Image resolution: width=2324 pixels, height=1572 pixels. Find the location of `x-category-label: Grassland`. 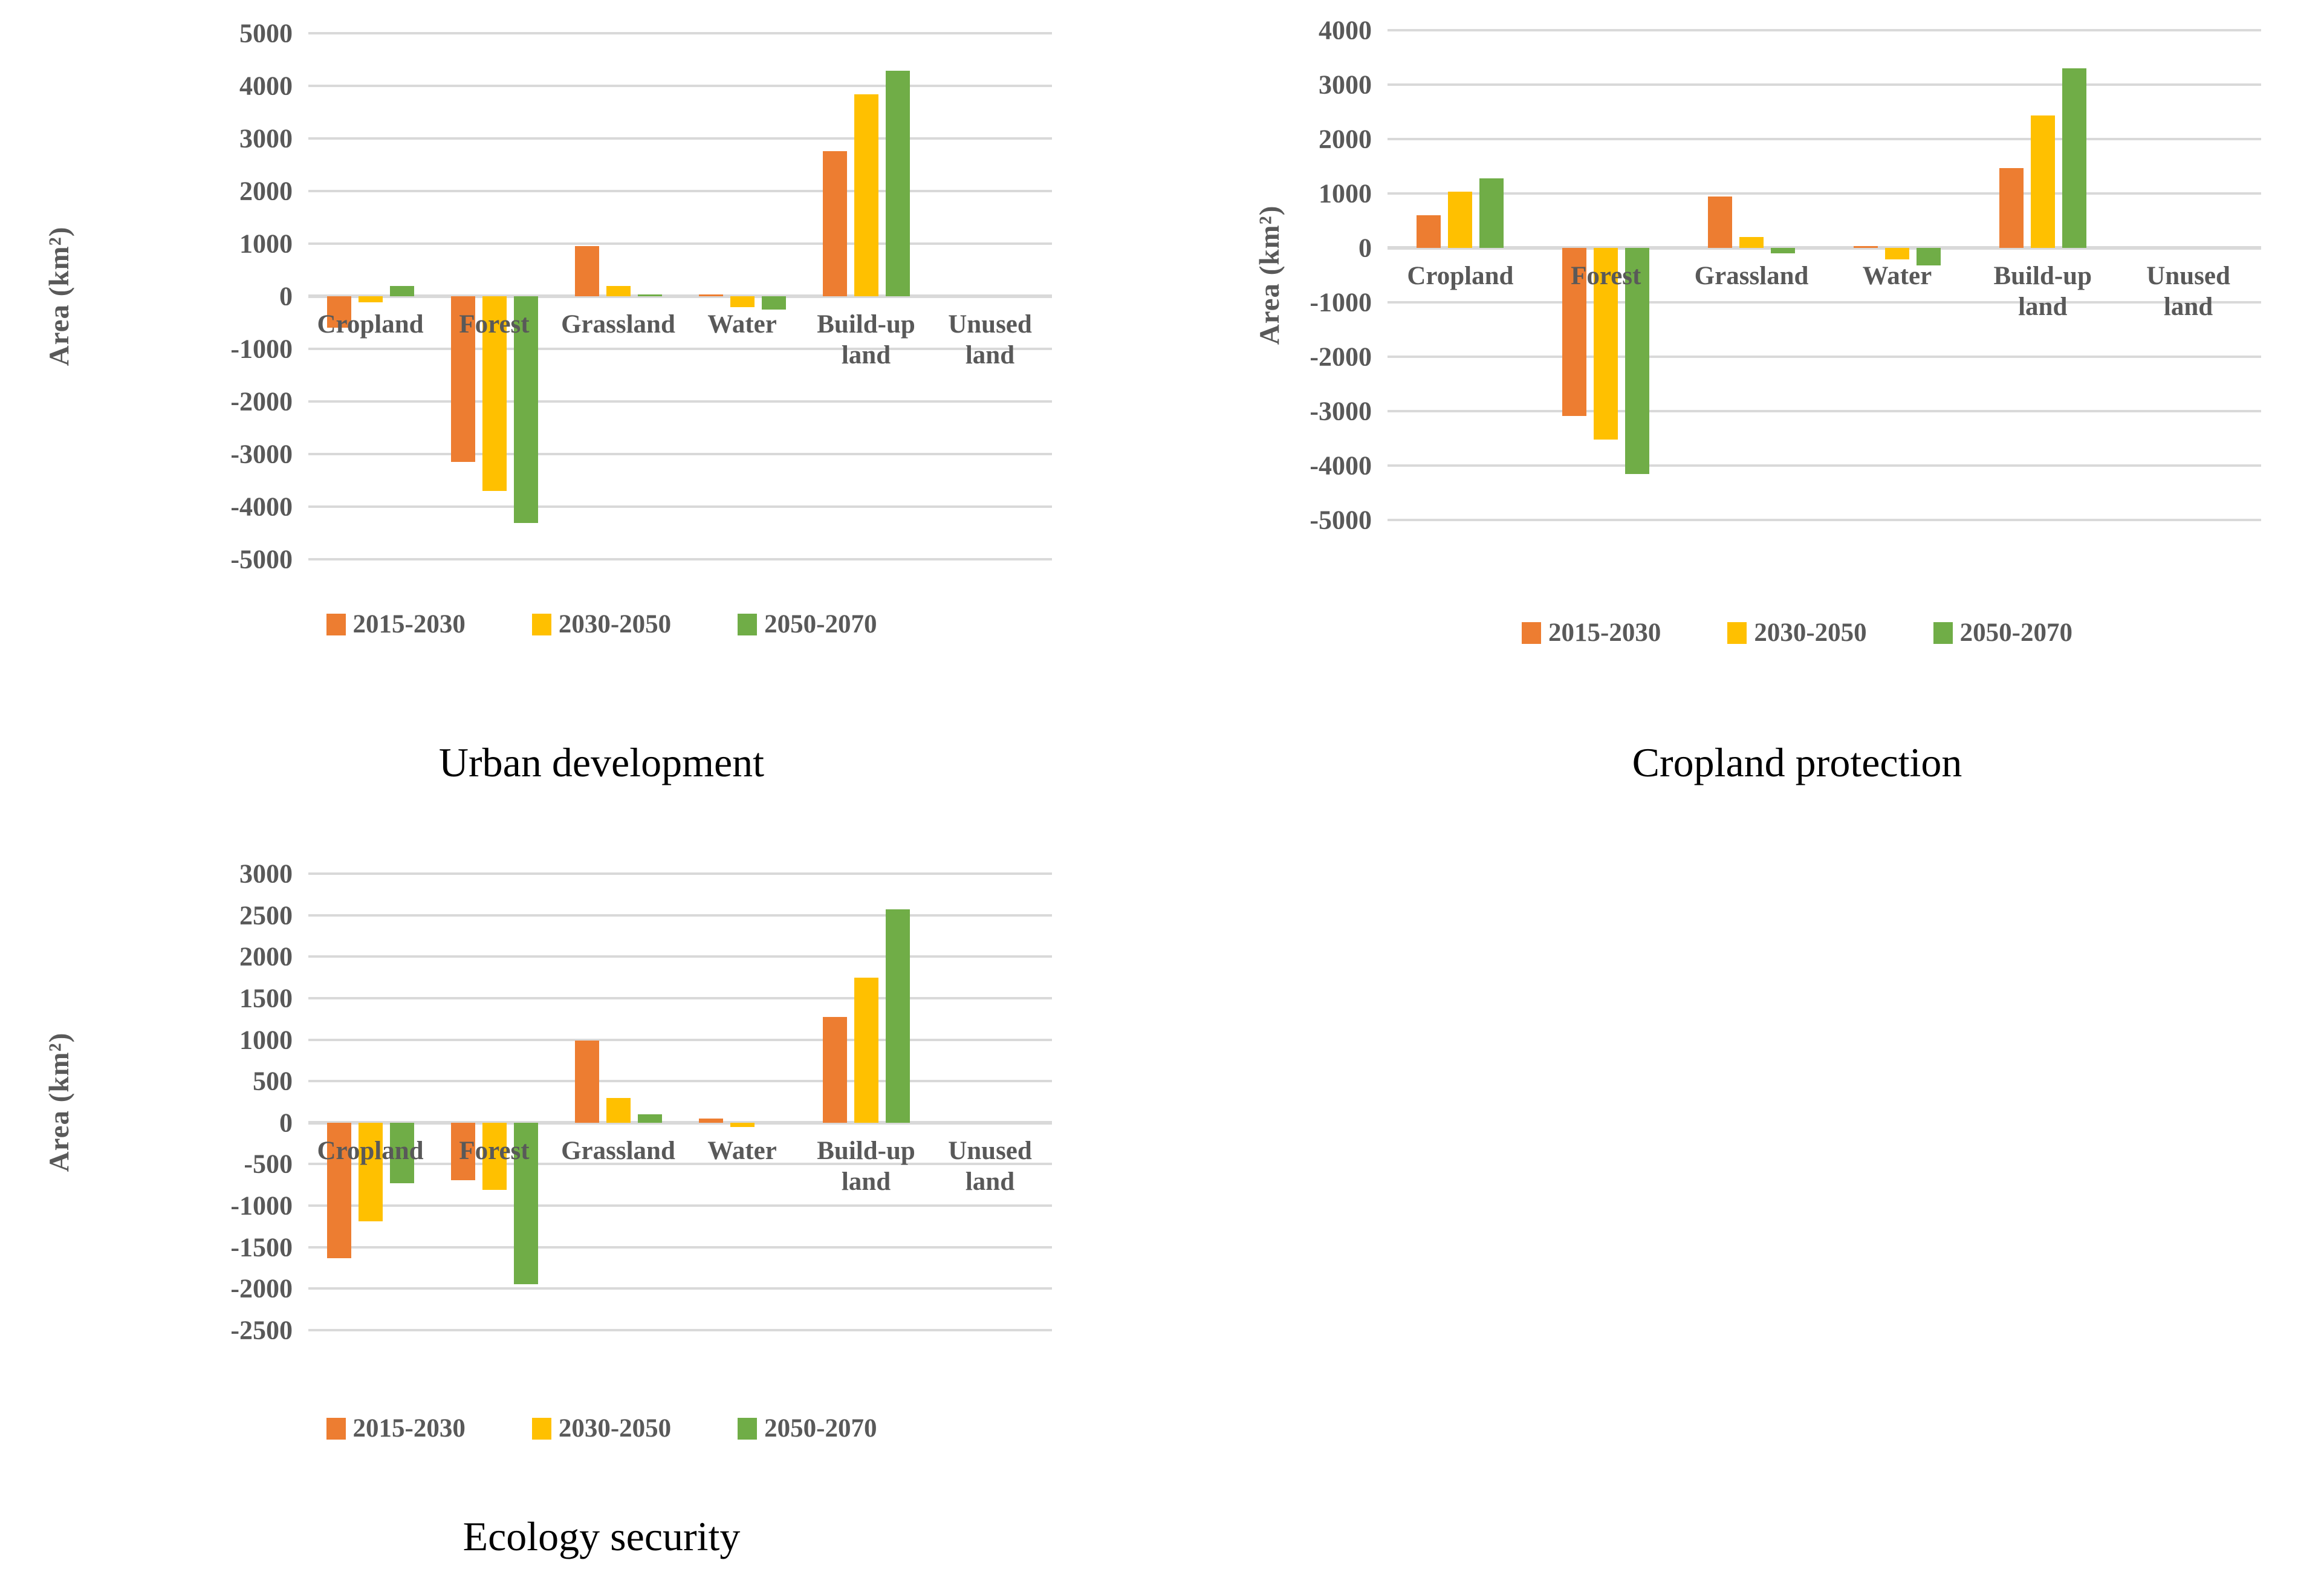

x-category-label: Grassland is located at coordinates (1751, 276).